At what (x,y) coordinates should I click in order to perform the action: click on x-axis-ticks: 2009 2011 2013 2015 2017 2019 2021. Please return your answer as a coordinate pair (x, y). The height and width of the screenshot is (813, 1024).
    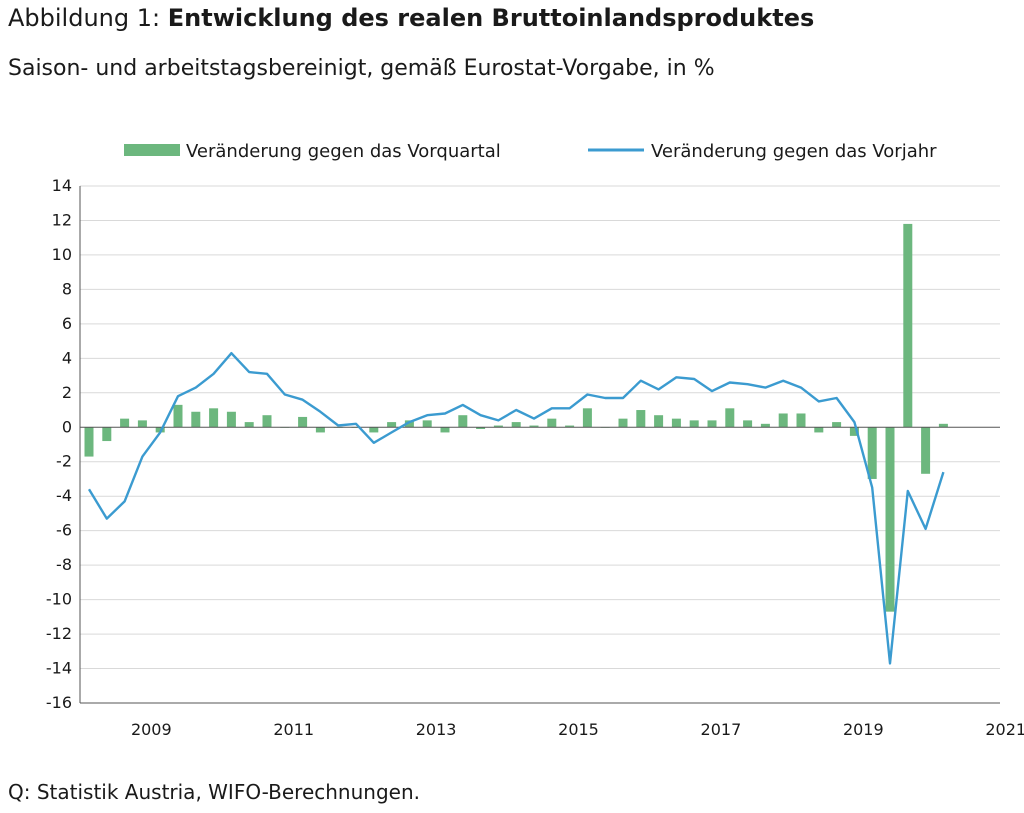
    Looking at the image, I should click on (577, 729).